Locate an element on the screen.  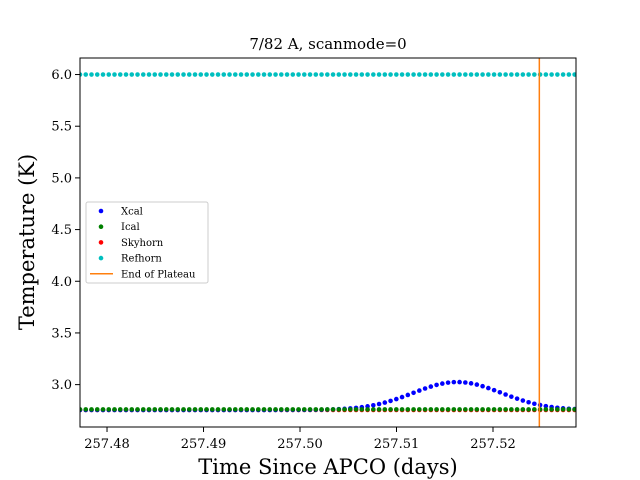
y-tick-label: 4.5 is located at coordinates (61, 230).